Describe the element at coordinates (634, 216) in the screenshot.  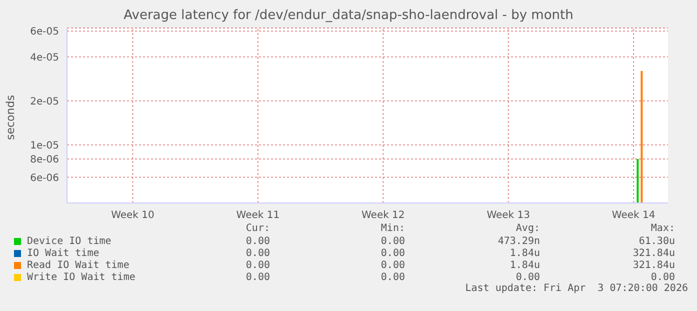
I see `x-tick-label: Week 14` at that location.